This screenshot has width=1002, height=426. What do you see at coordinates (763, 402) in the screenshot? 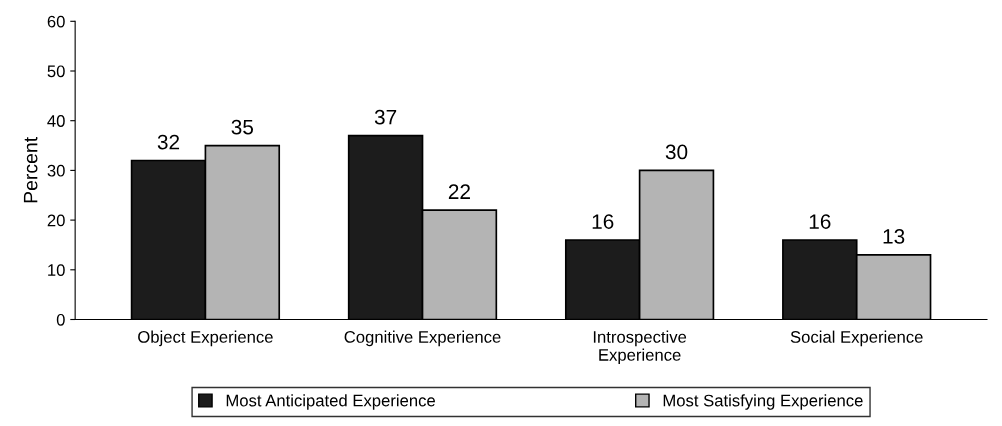
I see `legend-label: Most Satisfying Experience` at bounding box center [763, 402].